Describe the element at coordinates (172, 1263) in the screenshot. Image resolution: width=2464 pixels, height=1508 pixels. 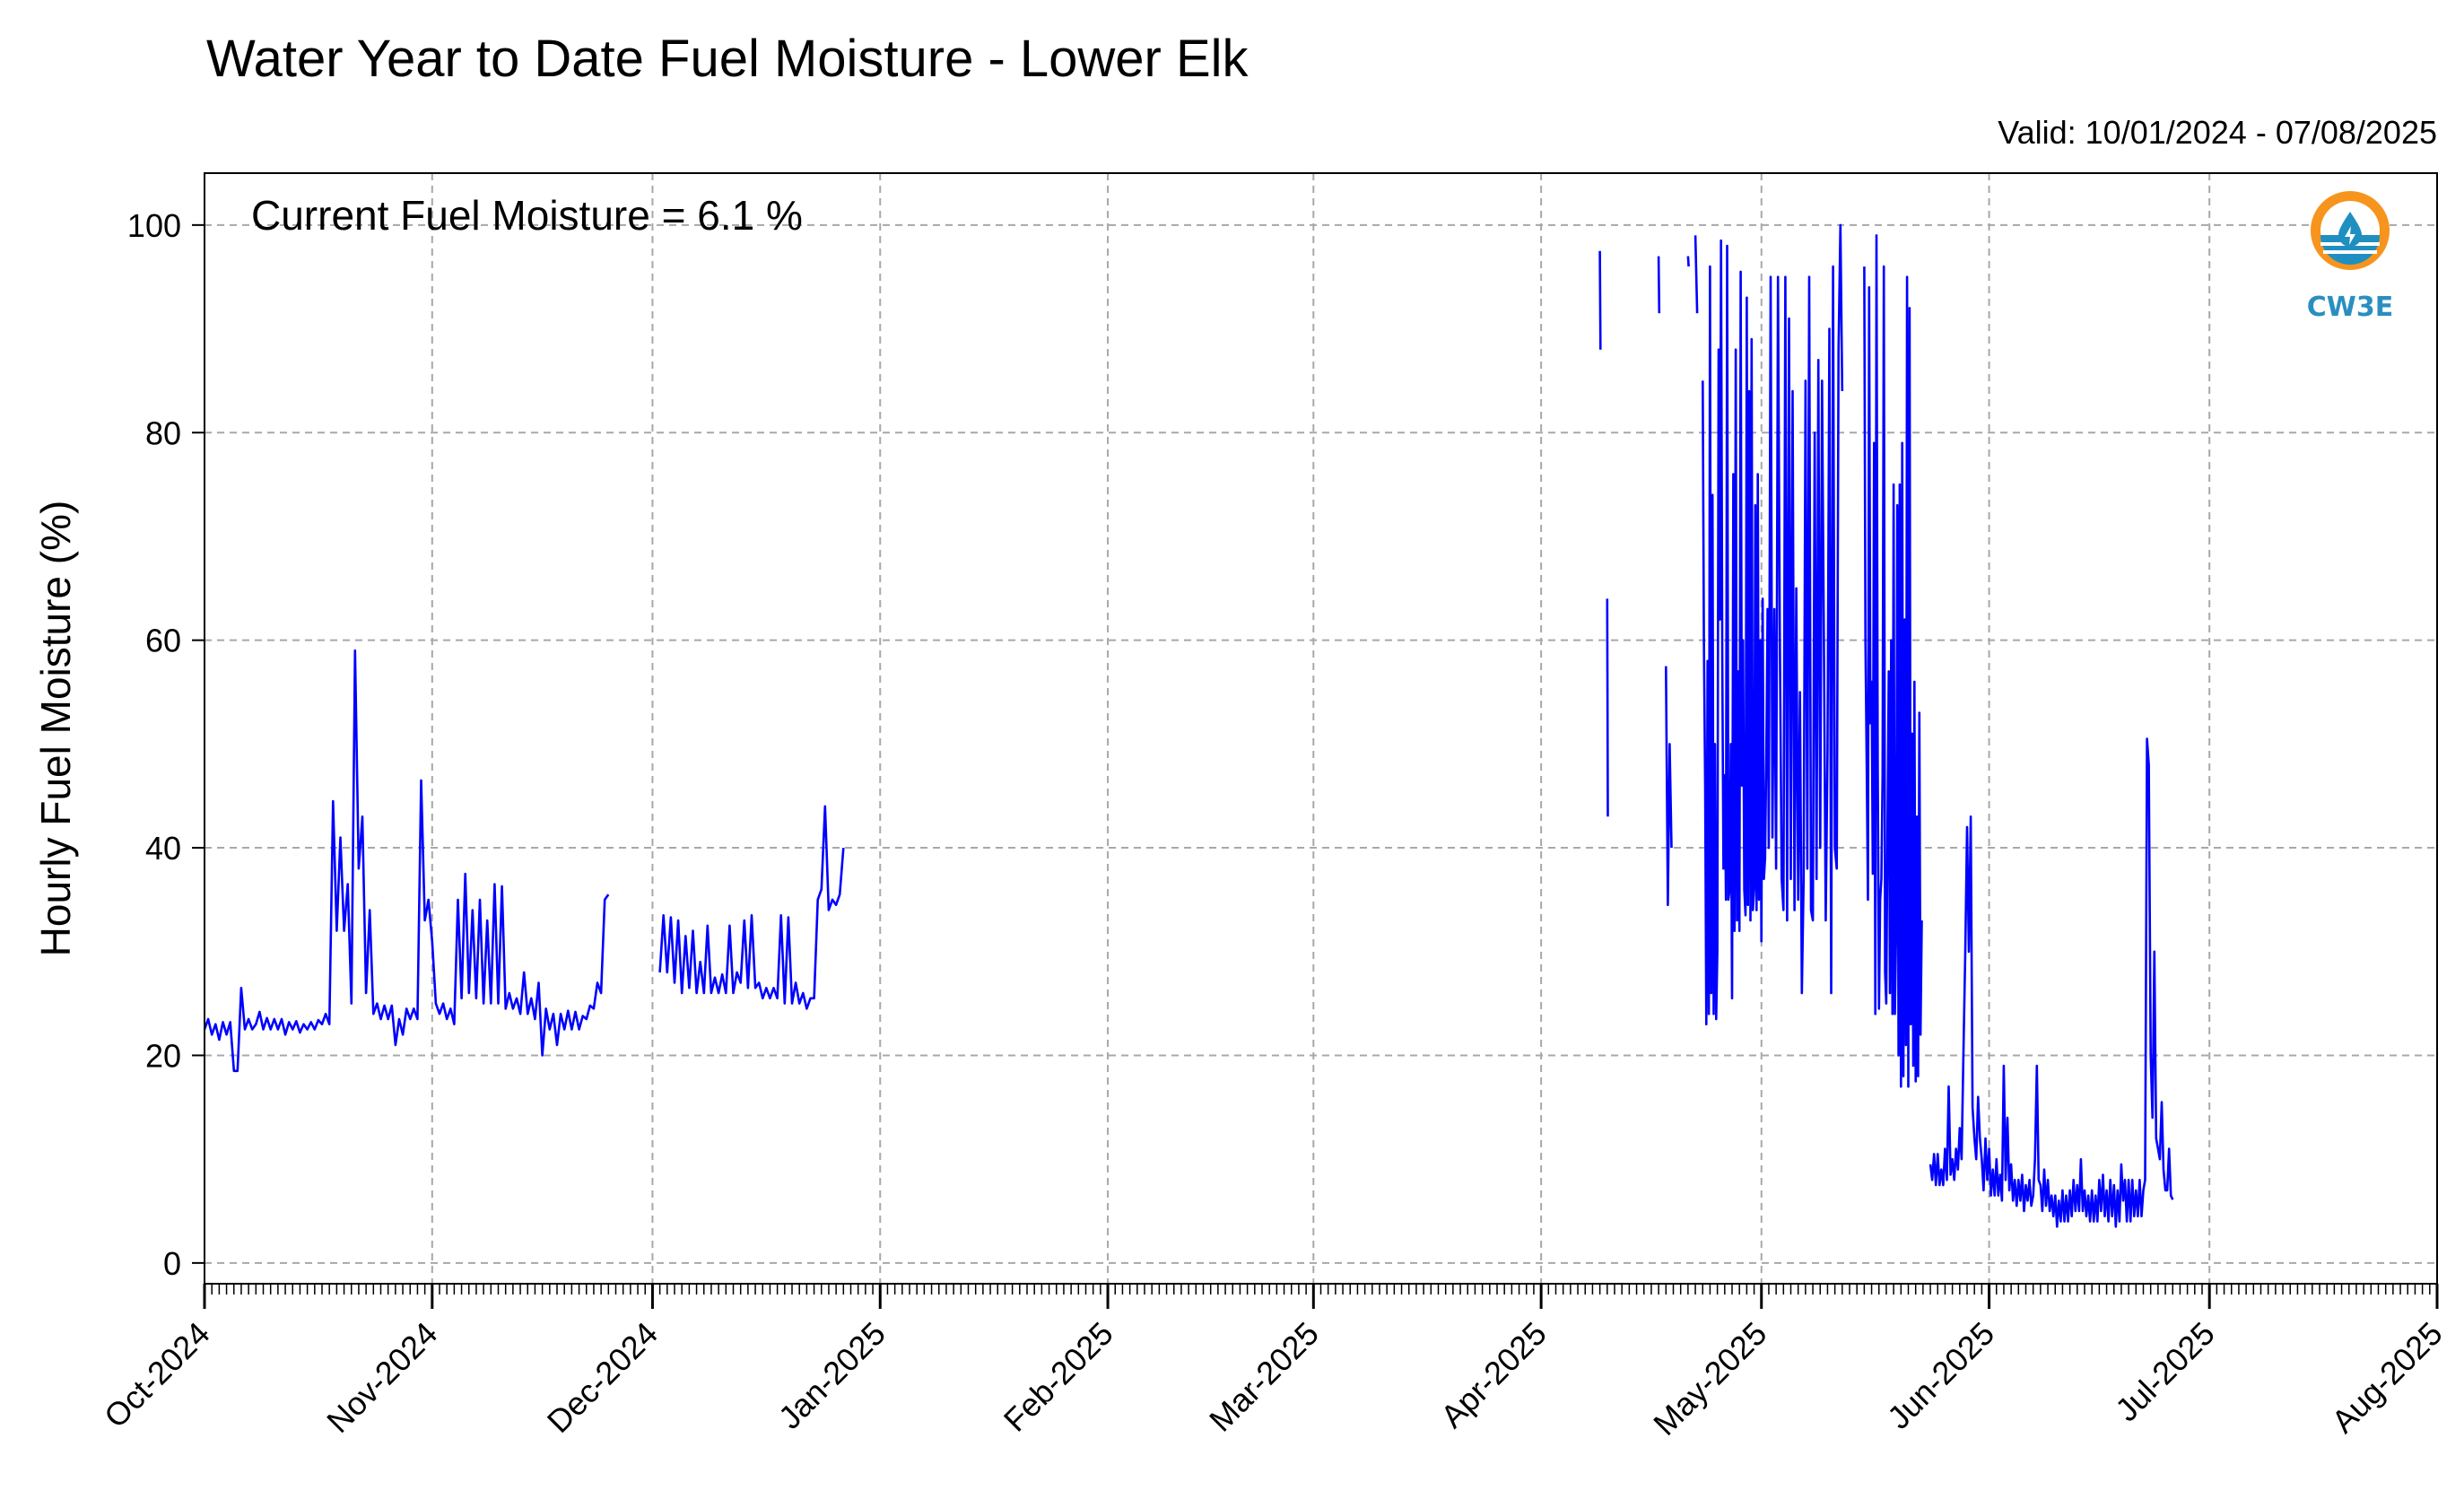
I see `y-tick-label: 0` at that location.